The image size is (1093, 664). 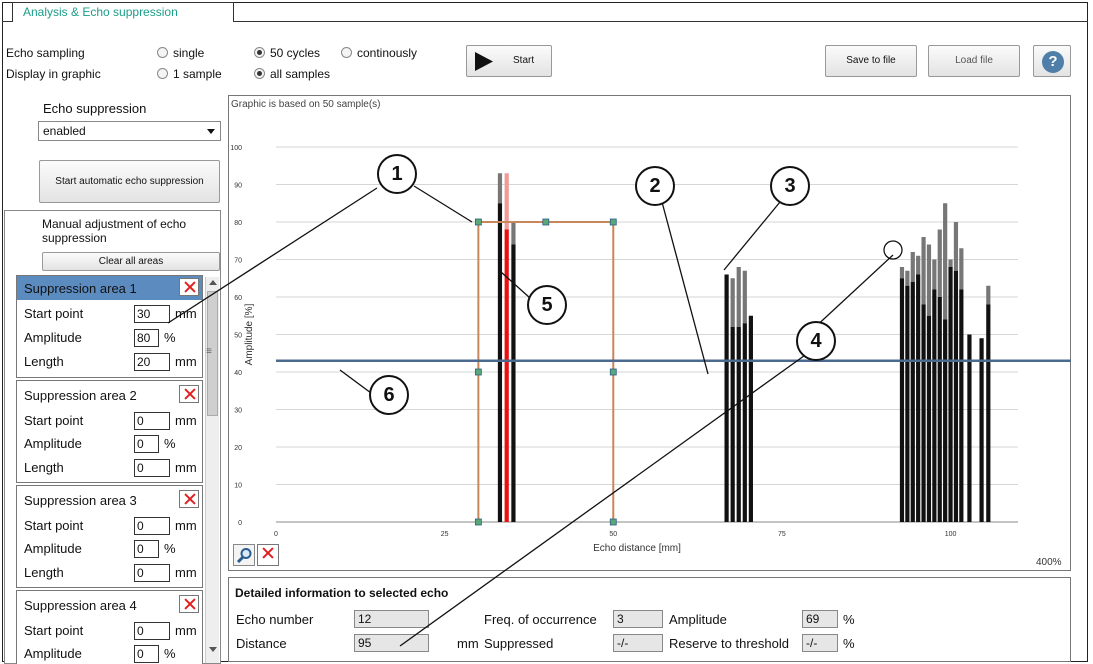 I want to click on length-input: 20, so click(x=152, y=362).